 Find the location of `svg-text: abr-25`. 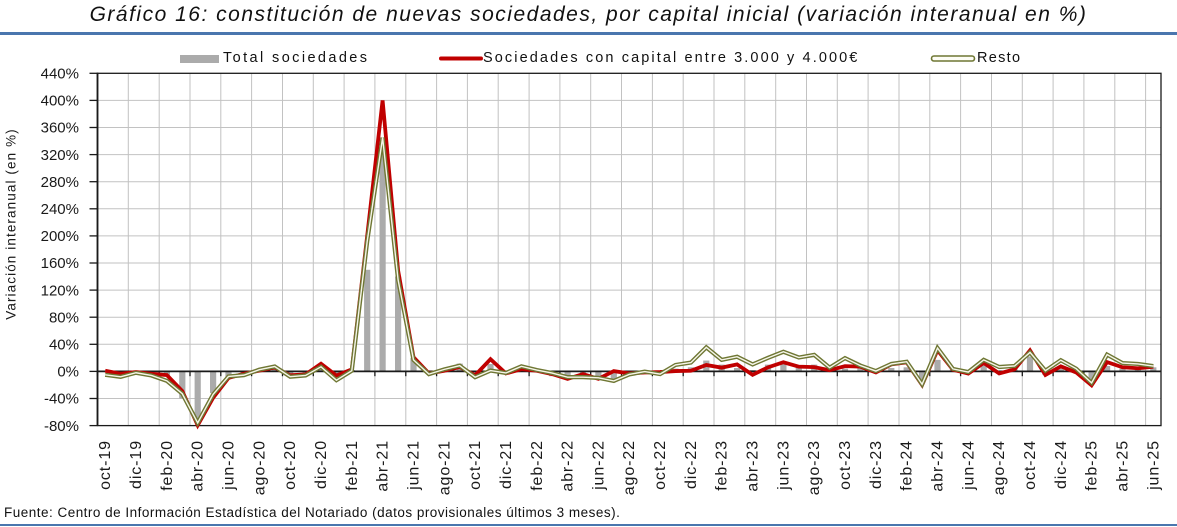

svg-text: abr-25 is located at coordinates (1123, 466).